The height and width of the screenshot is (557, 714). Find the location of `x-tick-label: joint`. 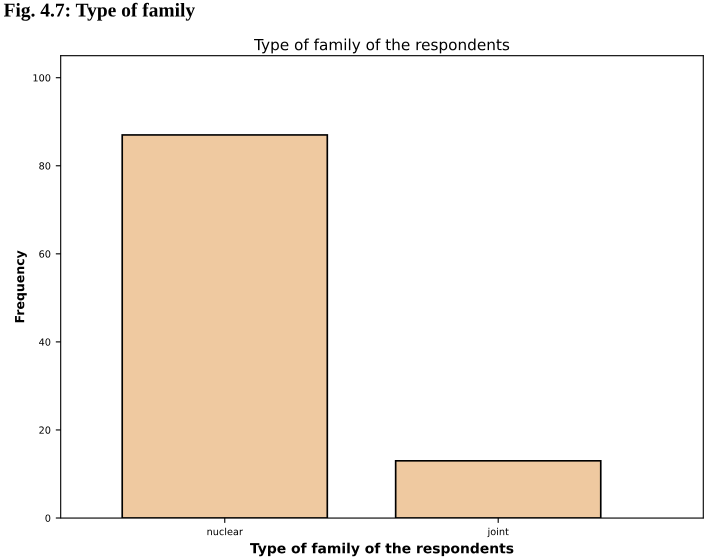

x-tick-label: joint is located at coordinates (498, 533).